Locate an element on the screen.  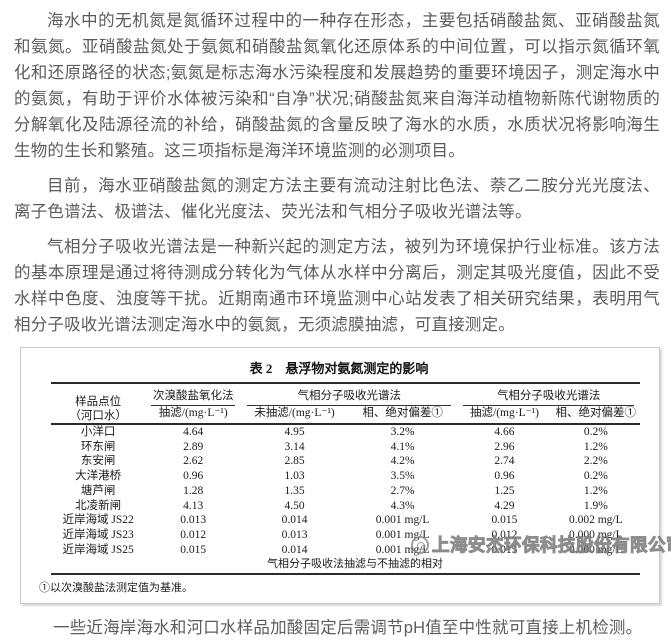
table-footnote: ①以次溴酸盐法测定值为基准。 is located at coordinates (116, 588).